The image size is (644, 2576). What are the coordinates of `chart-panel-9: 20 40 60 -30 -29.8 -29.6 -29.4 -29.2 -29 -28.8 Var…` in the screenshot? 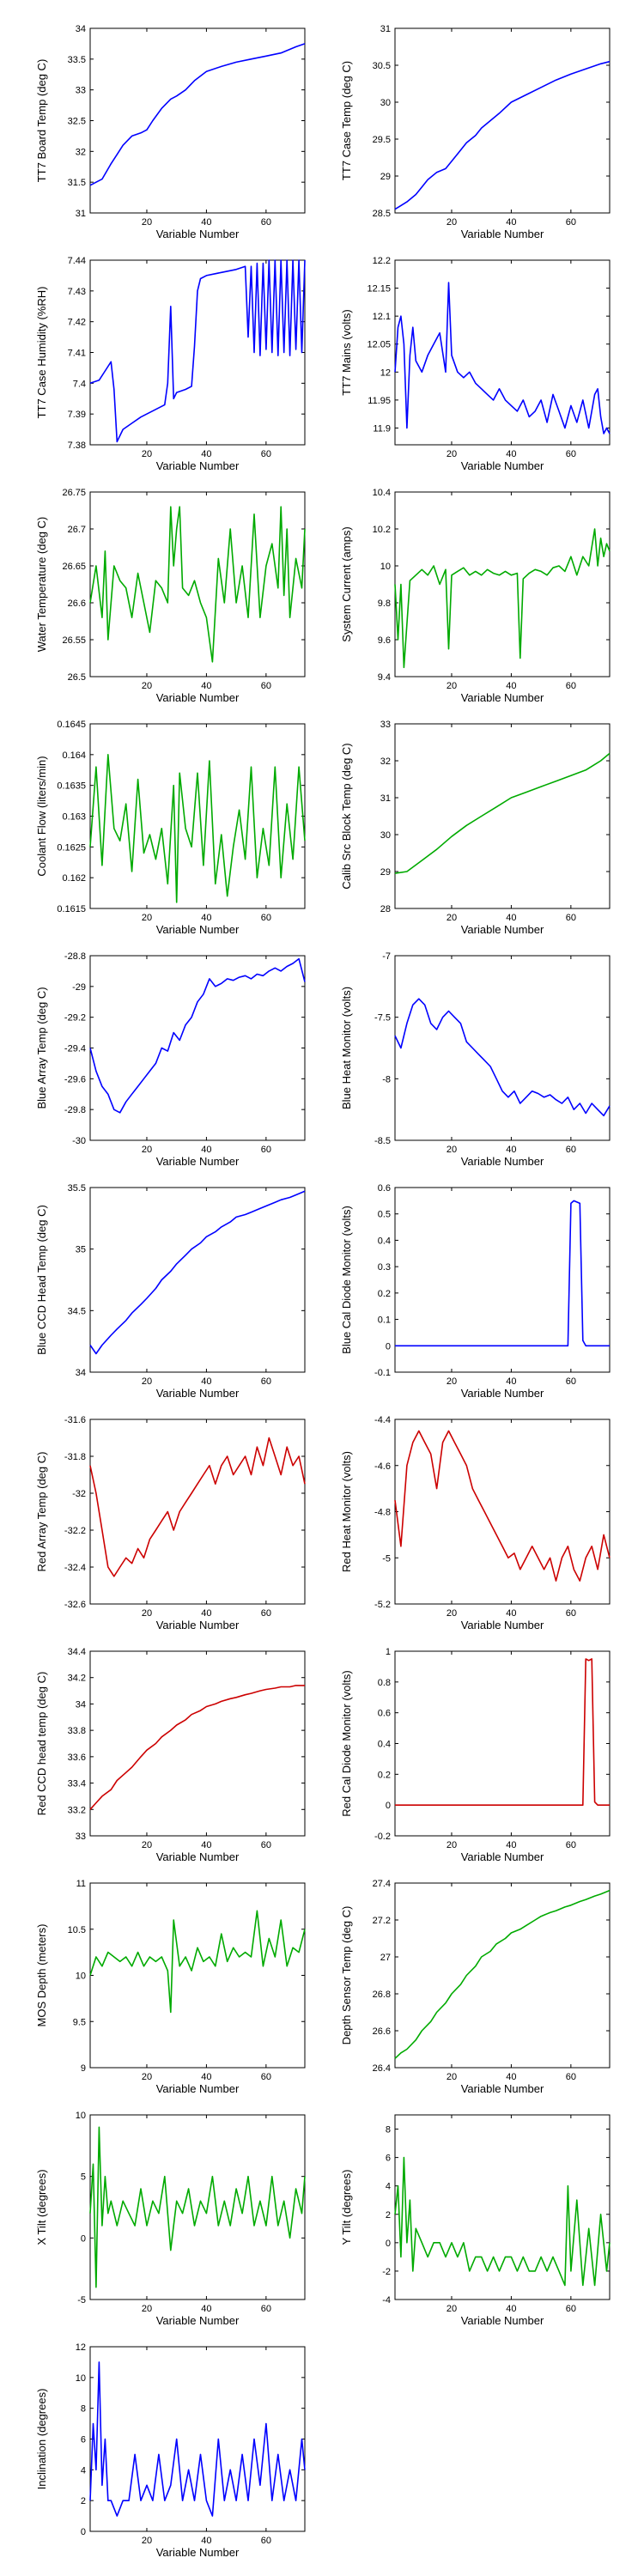 It's located at (170, 1060).